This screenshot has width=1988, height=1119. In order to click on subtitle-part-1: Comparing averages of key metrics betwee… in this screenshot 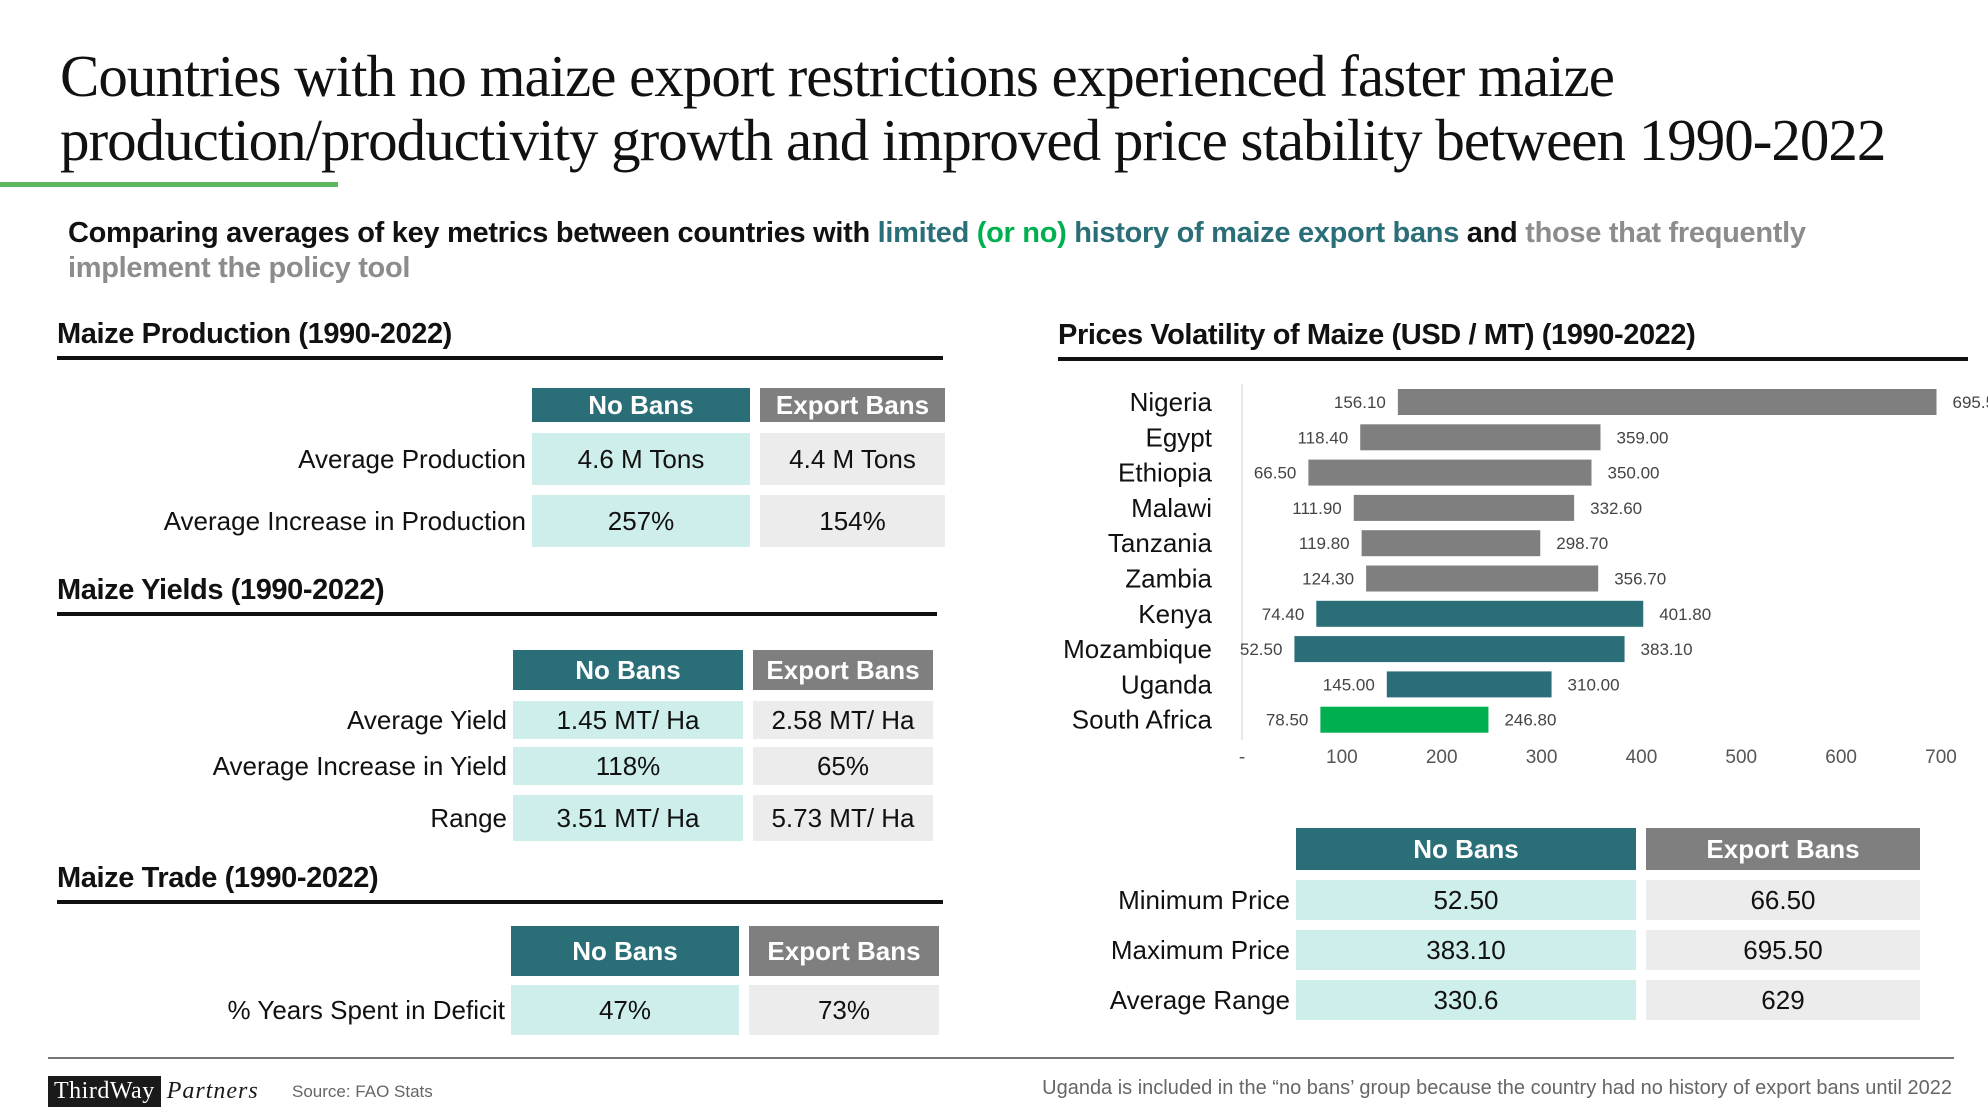, I will do `click(473, 233)`.